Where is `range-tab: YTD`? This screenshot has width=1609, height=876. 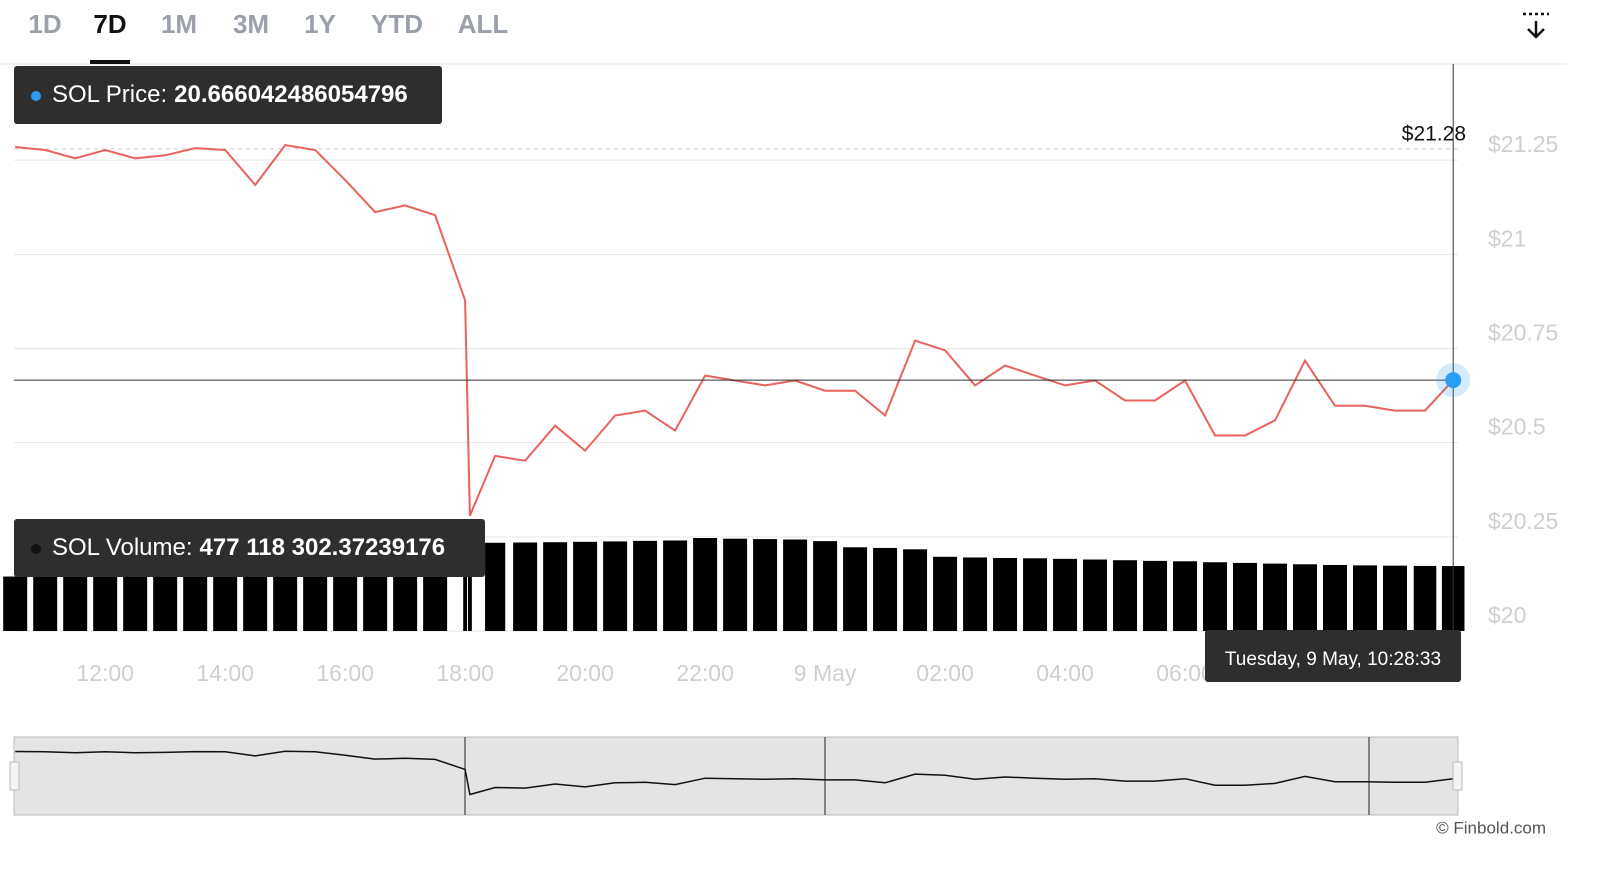
range-tab: YTD is located at coordinates (397, 24).